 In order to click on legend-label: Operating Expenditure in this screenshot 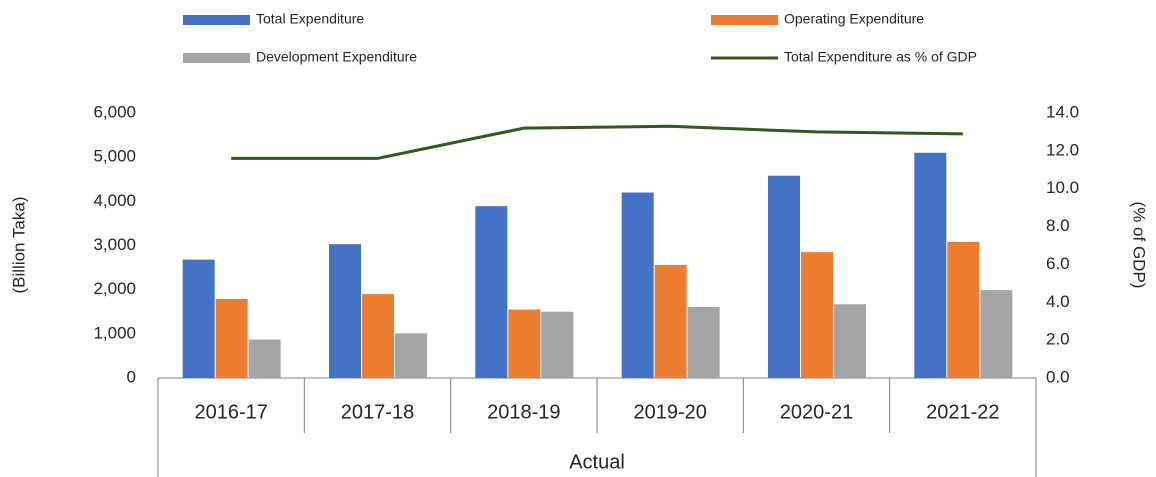, I will do `click(854, 19)`.